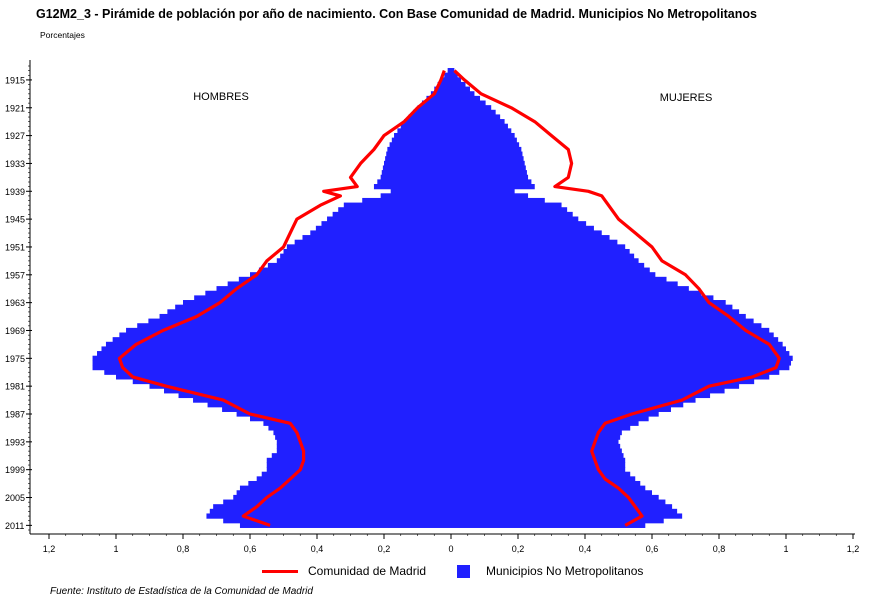  Describe the element at coordinates (283, 377) in the screenshot. I see `bar-hombres-1979` at that location.